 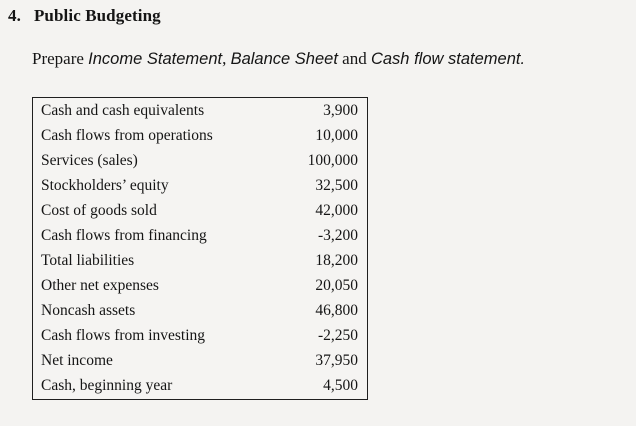 What do you see at coordinates (336, 260) in the screenshot?
I see `row-value: 18,200` at bounding box center [336, 260].